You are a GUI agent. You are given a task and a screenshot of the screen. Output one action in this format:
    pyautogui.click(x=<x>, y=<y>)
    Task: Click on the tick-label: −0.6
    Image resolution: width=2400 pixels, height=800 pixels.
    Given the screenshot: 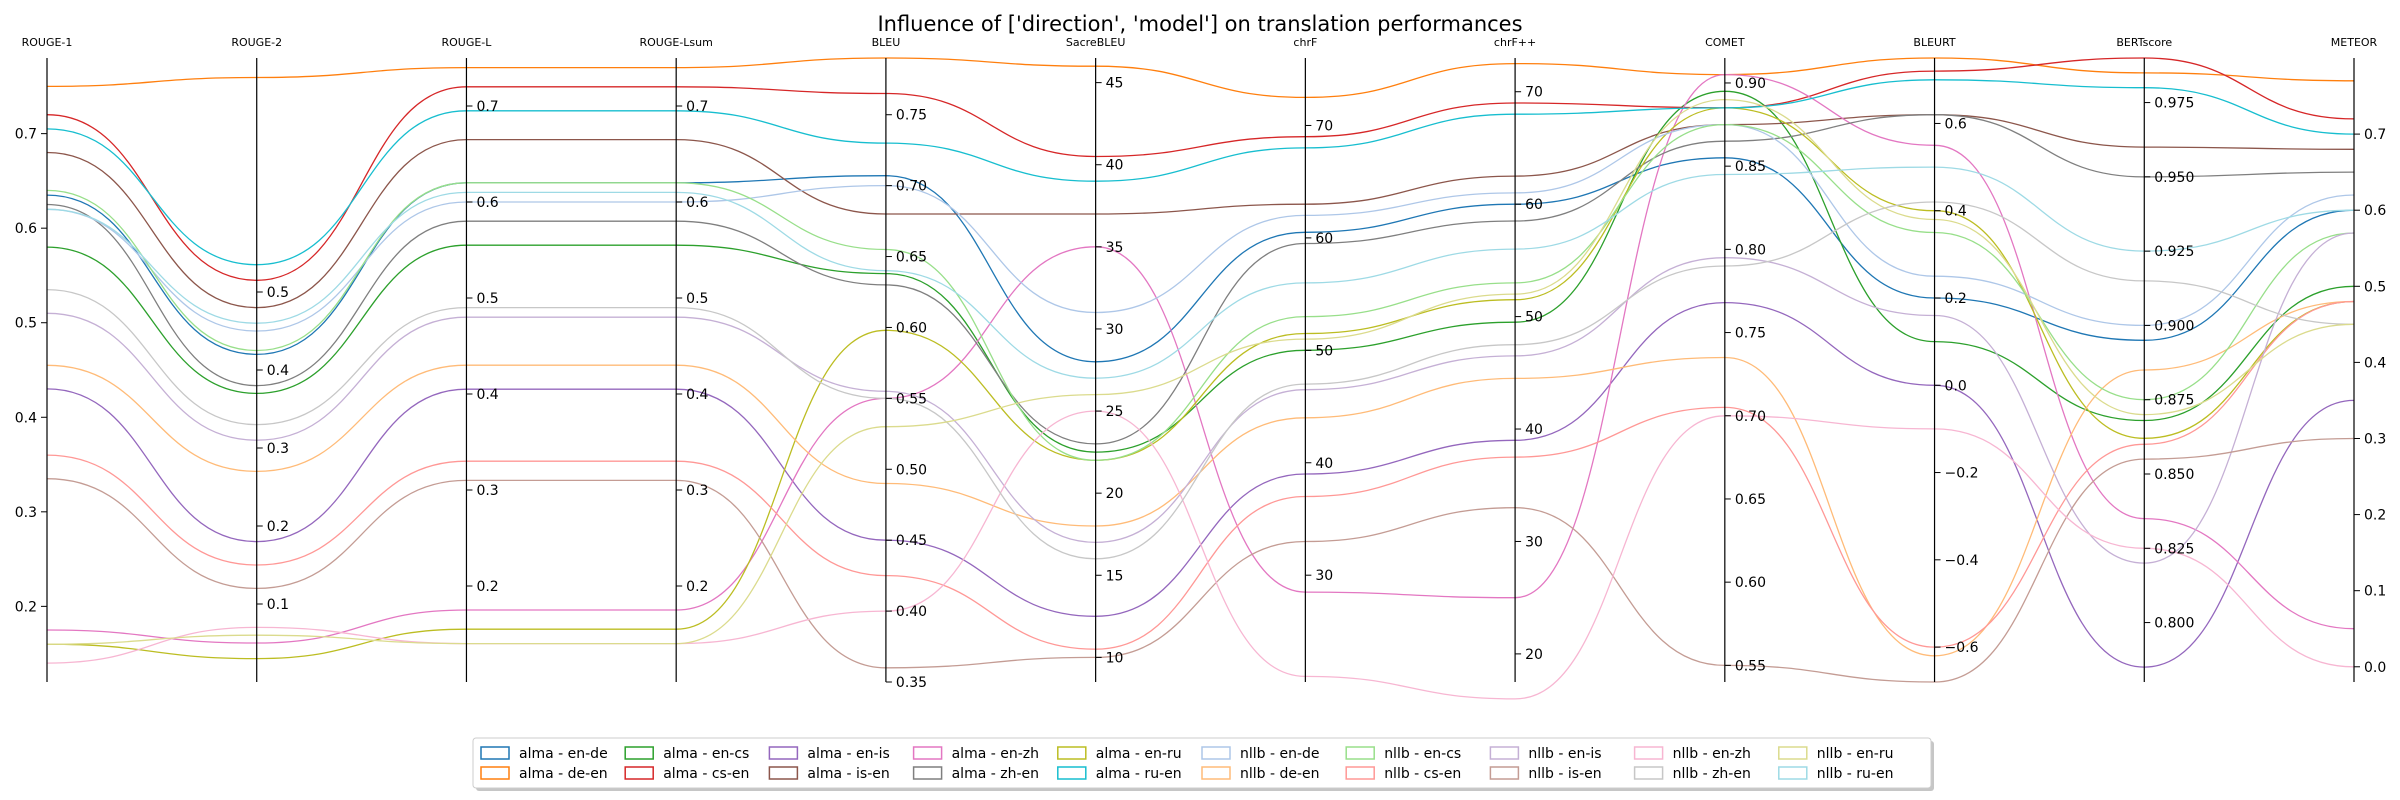 What is the action you would take?
    pyautogui.click(x=1962, y=648)
    